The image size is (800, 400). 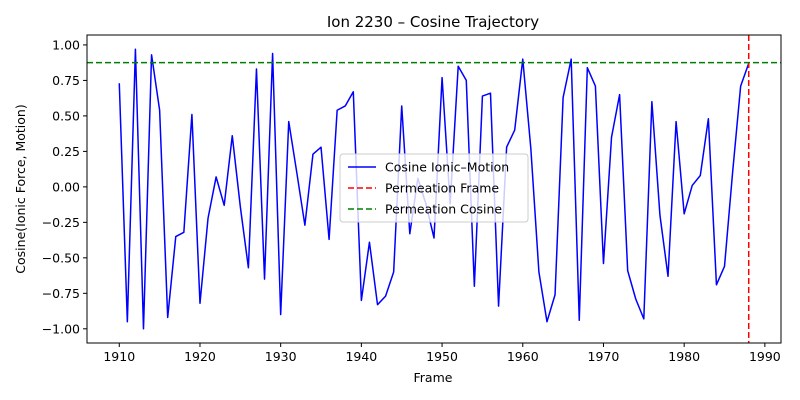 I want to click on y-tick-label: 1.00, so click(x=66, y=44).